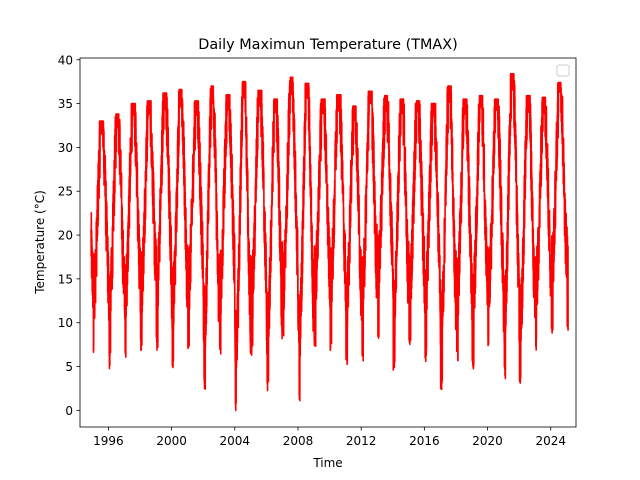 Image resolution: width=640 pixels, height=480 pixels. What do you see at coordinates (329, 437) in the screenshot?
I see `x-axis: 1996 2000 2004 2008 2012 2016 2020 2024` at bounding box center [329, 437].